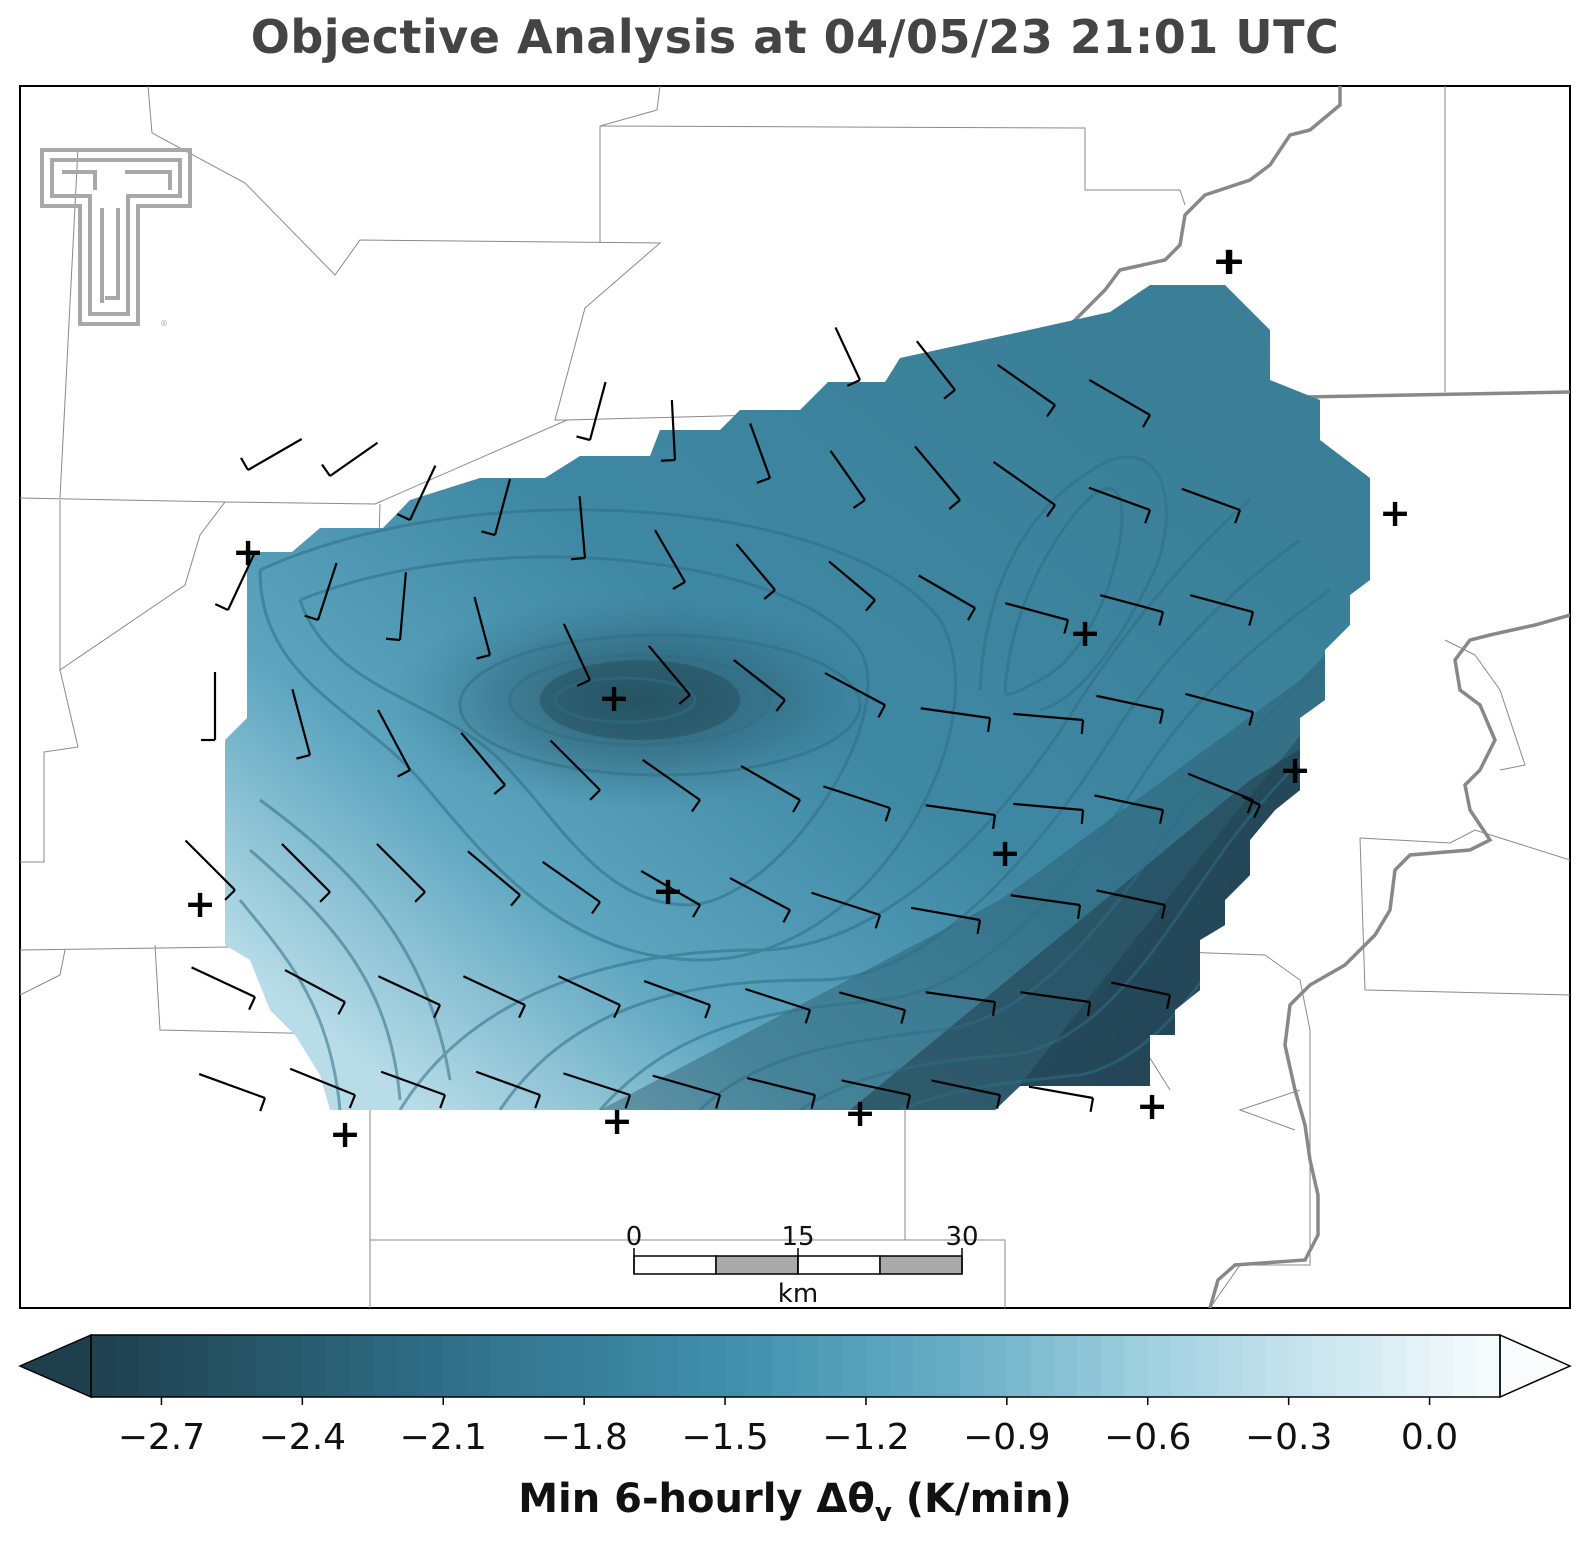 This screenshot has height=1547, width=1590. I want to click on colorbar-tick-label: −1.8, so click(583, 1437).